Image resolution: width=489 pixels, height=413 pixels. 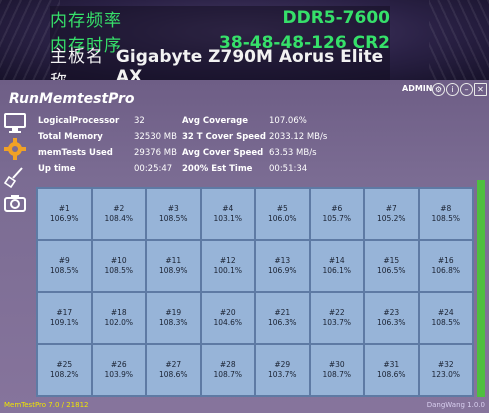 I want to click on thread-cell: #30 108.7%, so click(x=336, y=370).